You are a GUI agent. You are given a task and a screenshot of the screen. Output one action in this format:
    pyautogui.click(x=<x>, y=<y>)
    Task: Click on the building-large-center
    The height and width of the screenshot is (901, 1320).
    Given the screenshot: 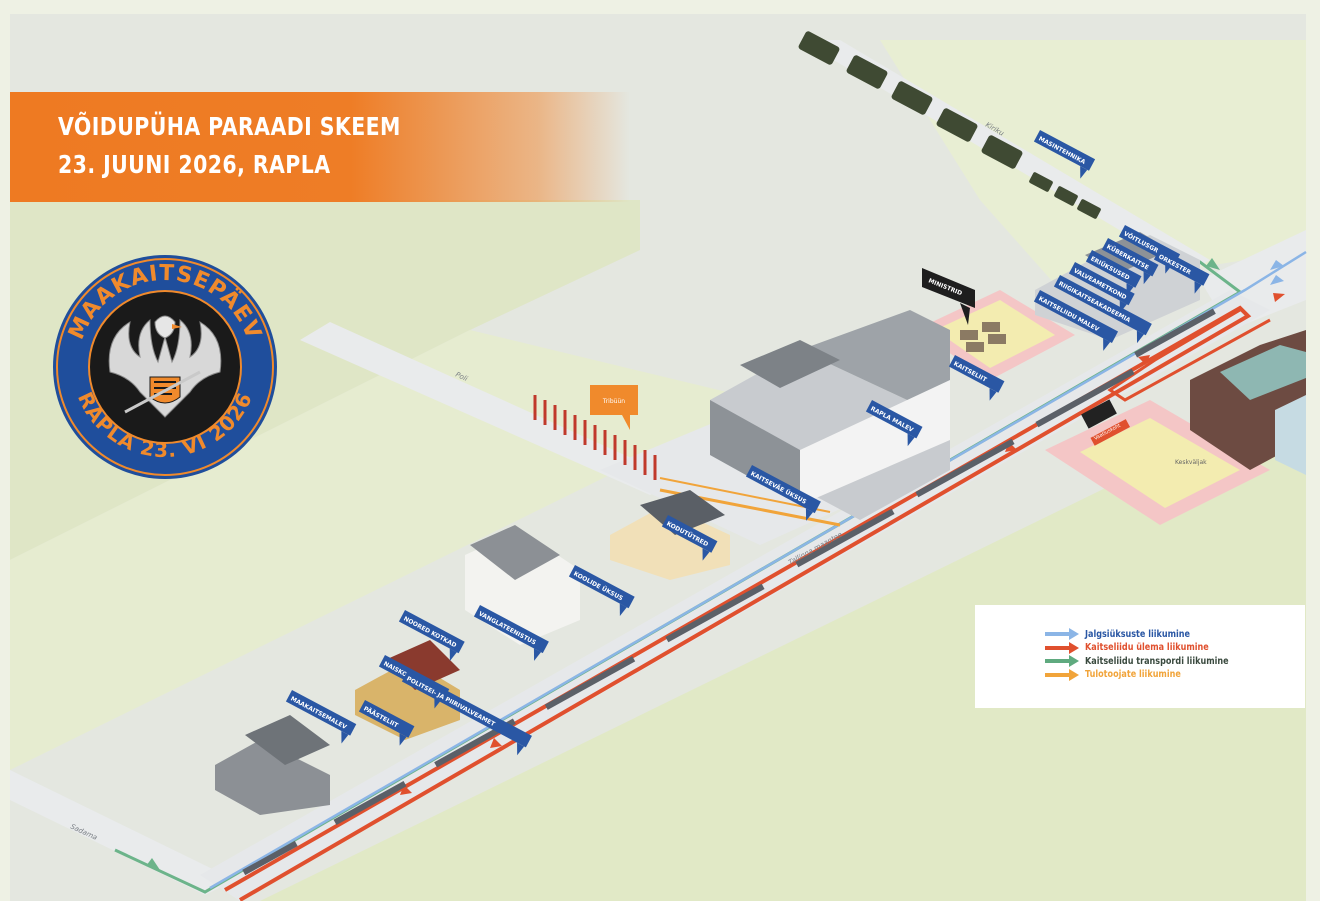 What is the action you would take?
    pyautogui.click(x=830, y=415)
    